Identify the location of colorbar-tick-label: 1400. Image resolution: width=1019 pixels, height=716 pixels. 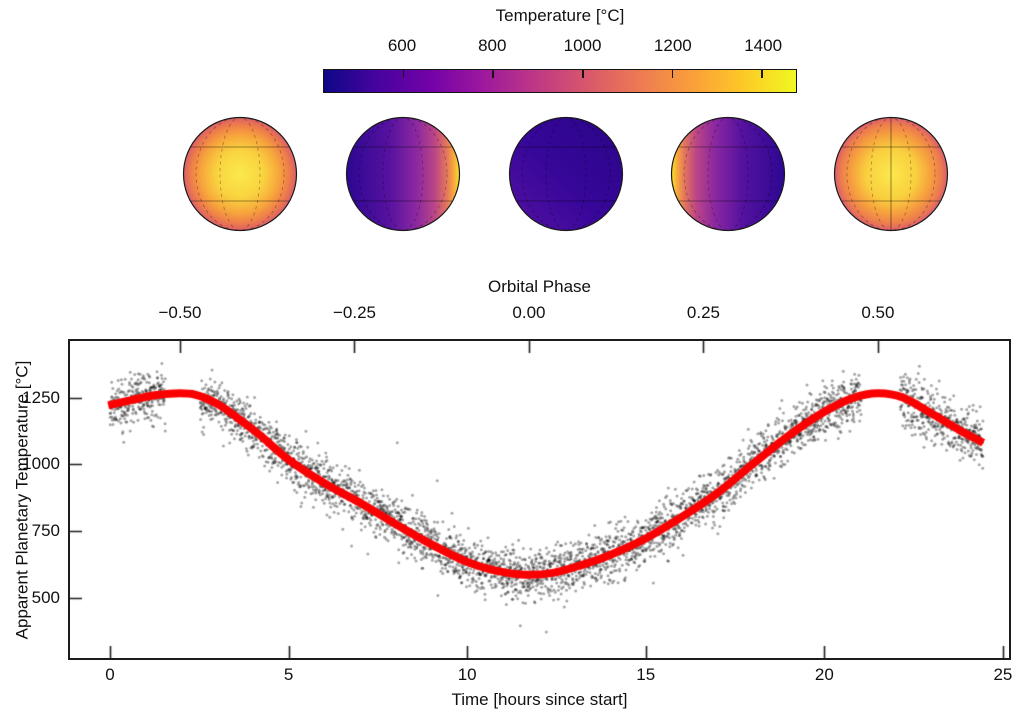
(763, 45).